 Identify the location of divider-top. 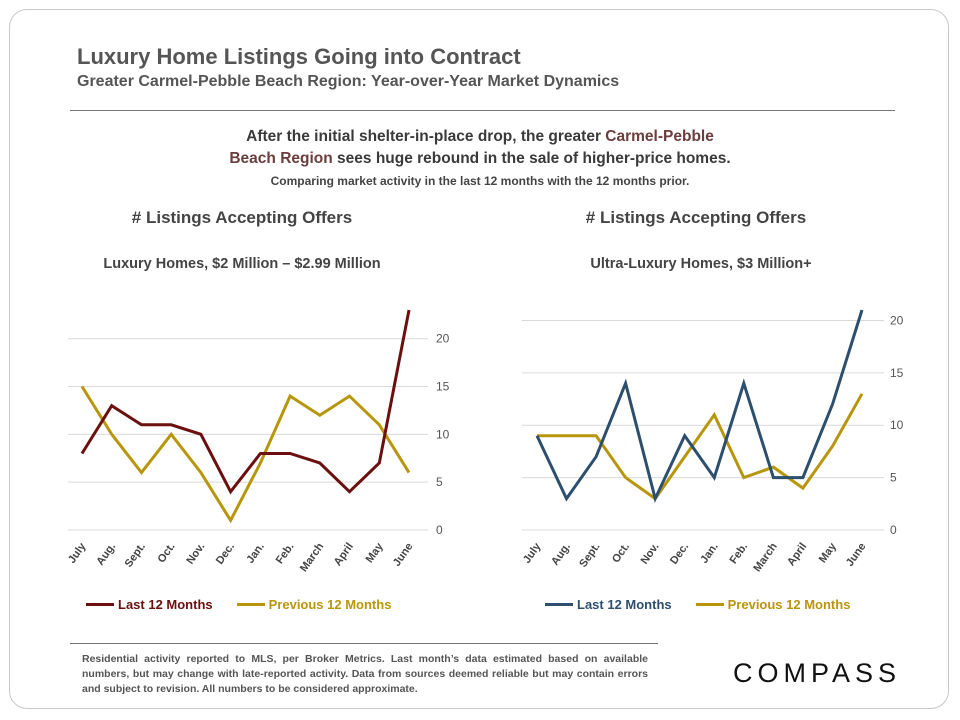
(482, 110).